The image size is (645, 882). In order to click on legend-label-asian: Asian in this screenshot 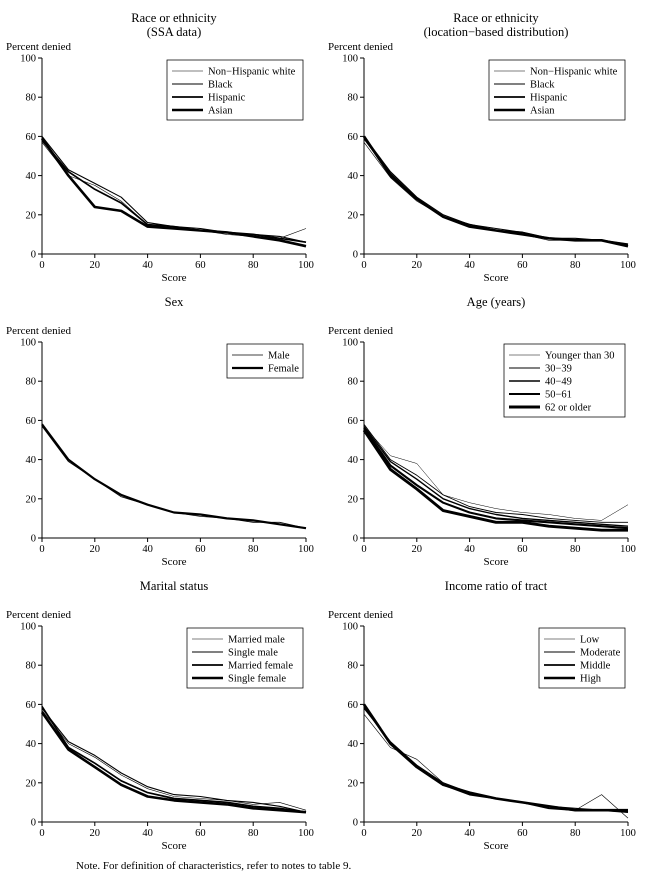, I will do `click(542, 111)`.